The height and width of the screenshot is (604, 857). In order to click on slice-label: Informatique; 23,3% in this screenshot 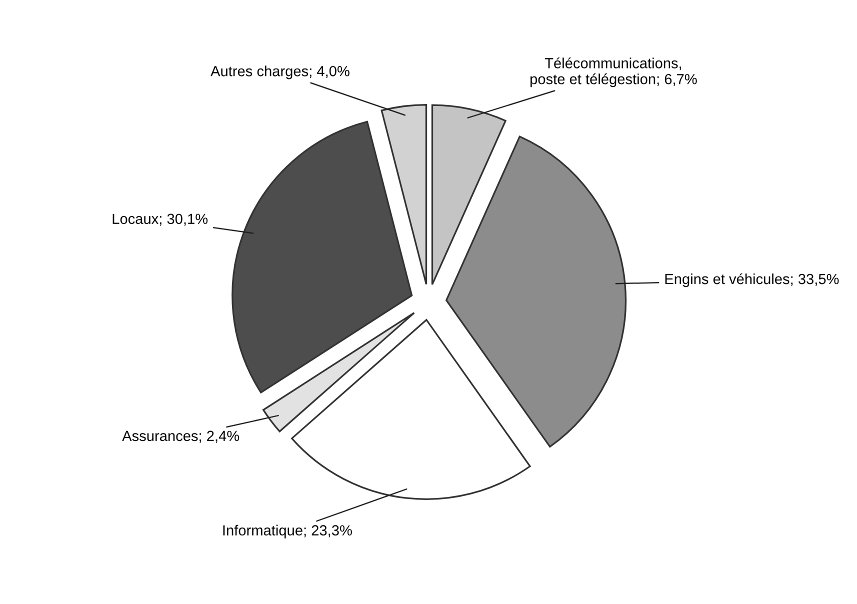, I will do `click(287, 531)`.